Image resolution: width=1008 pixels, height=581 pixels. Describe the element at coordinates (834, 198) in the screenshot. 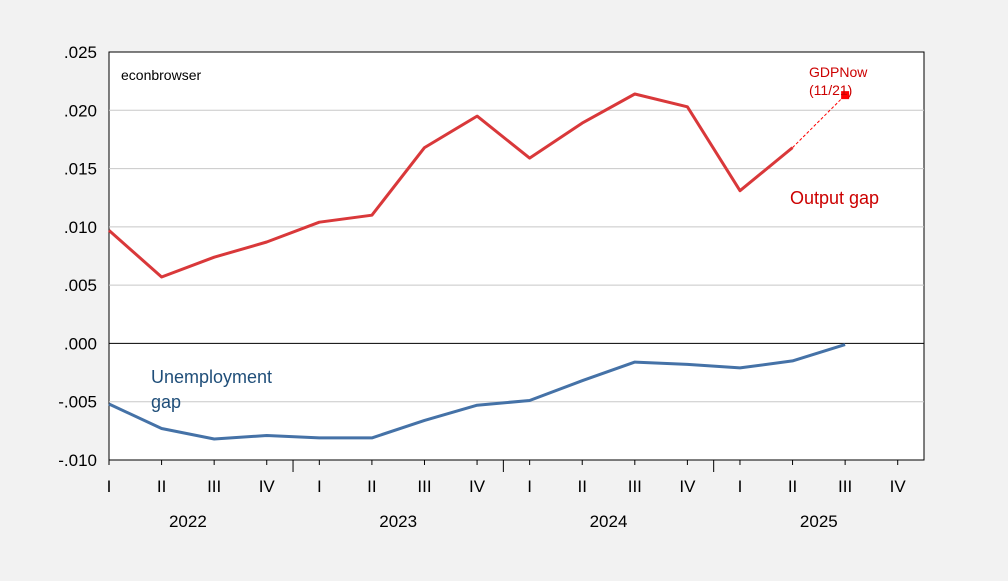

I see `output-gap-label: Output gap` at that location.